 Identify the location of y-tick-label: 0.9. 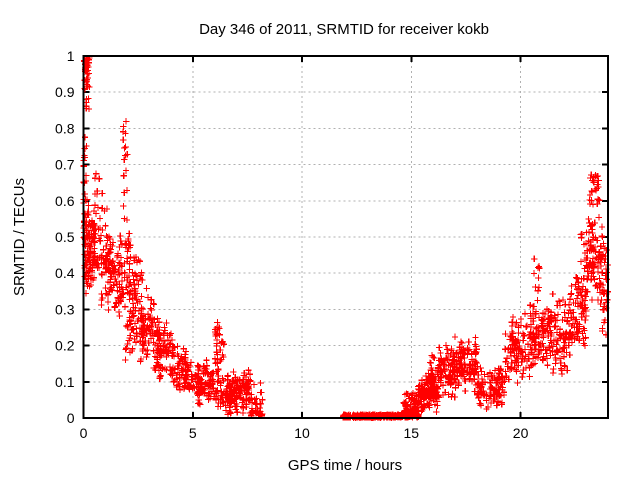
(65, 92).